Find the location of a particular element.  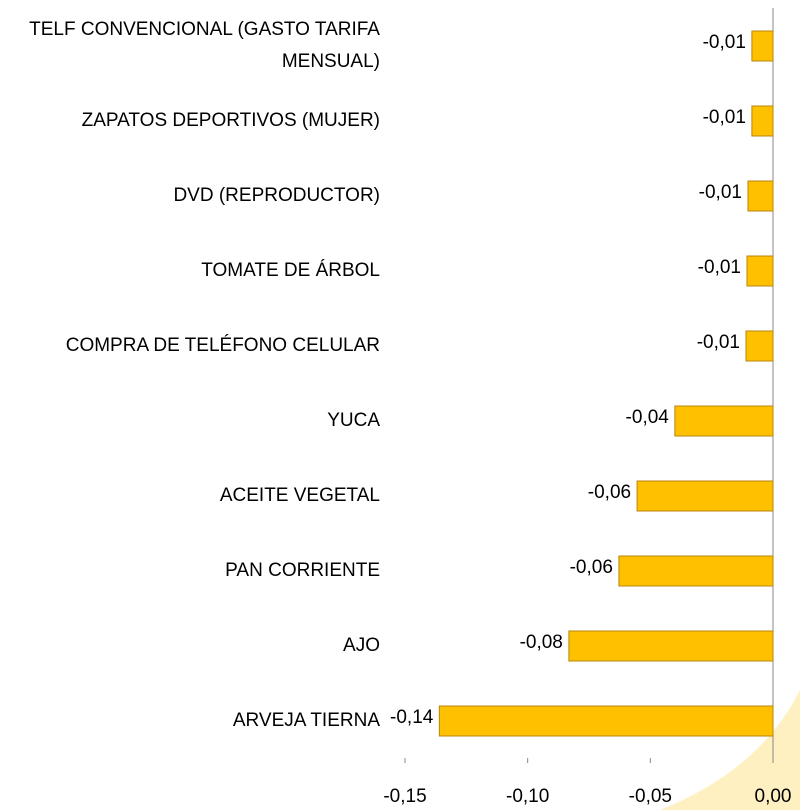

y-tick-label: ARVEJA TIERNA is located at coordinates (306, 720).